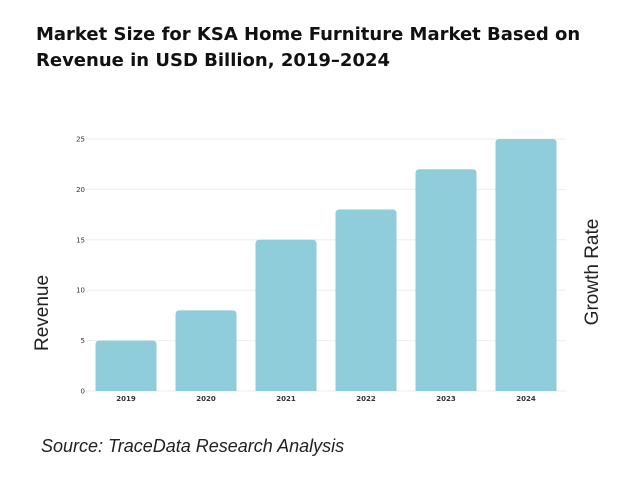  Describe the element at coordinates (326, 399) in the screenshot. I see `x-tick-labels: 2019 2020 2021 2022 2023 2024` at that location.